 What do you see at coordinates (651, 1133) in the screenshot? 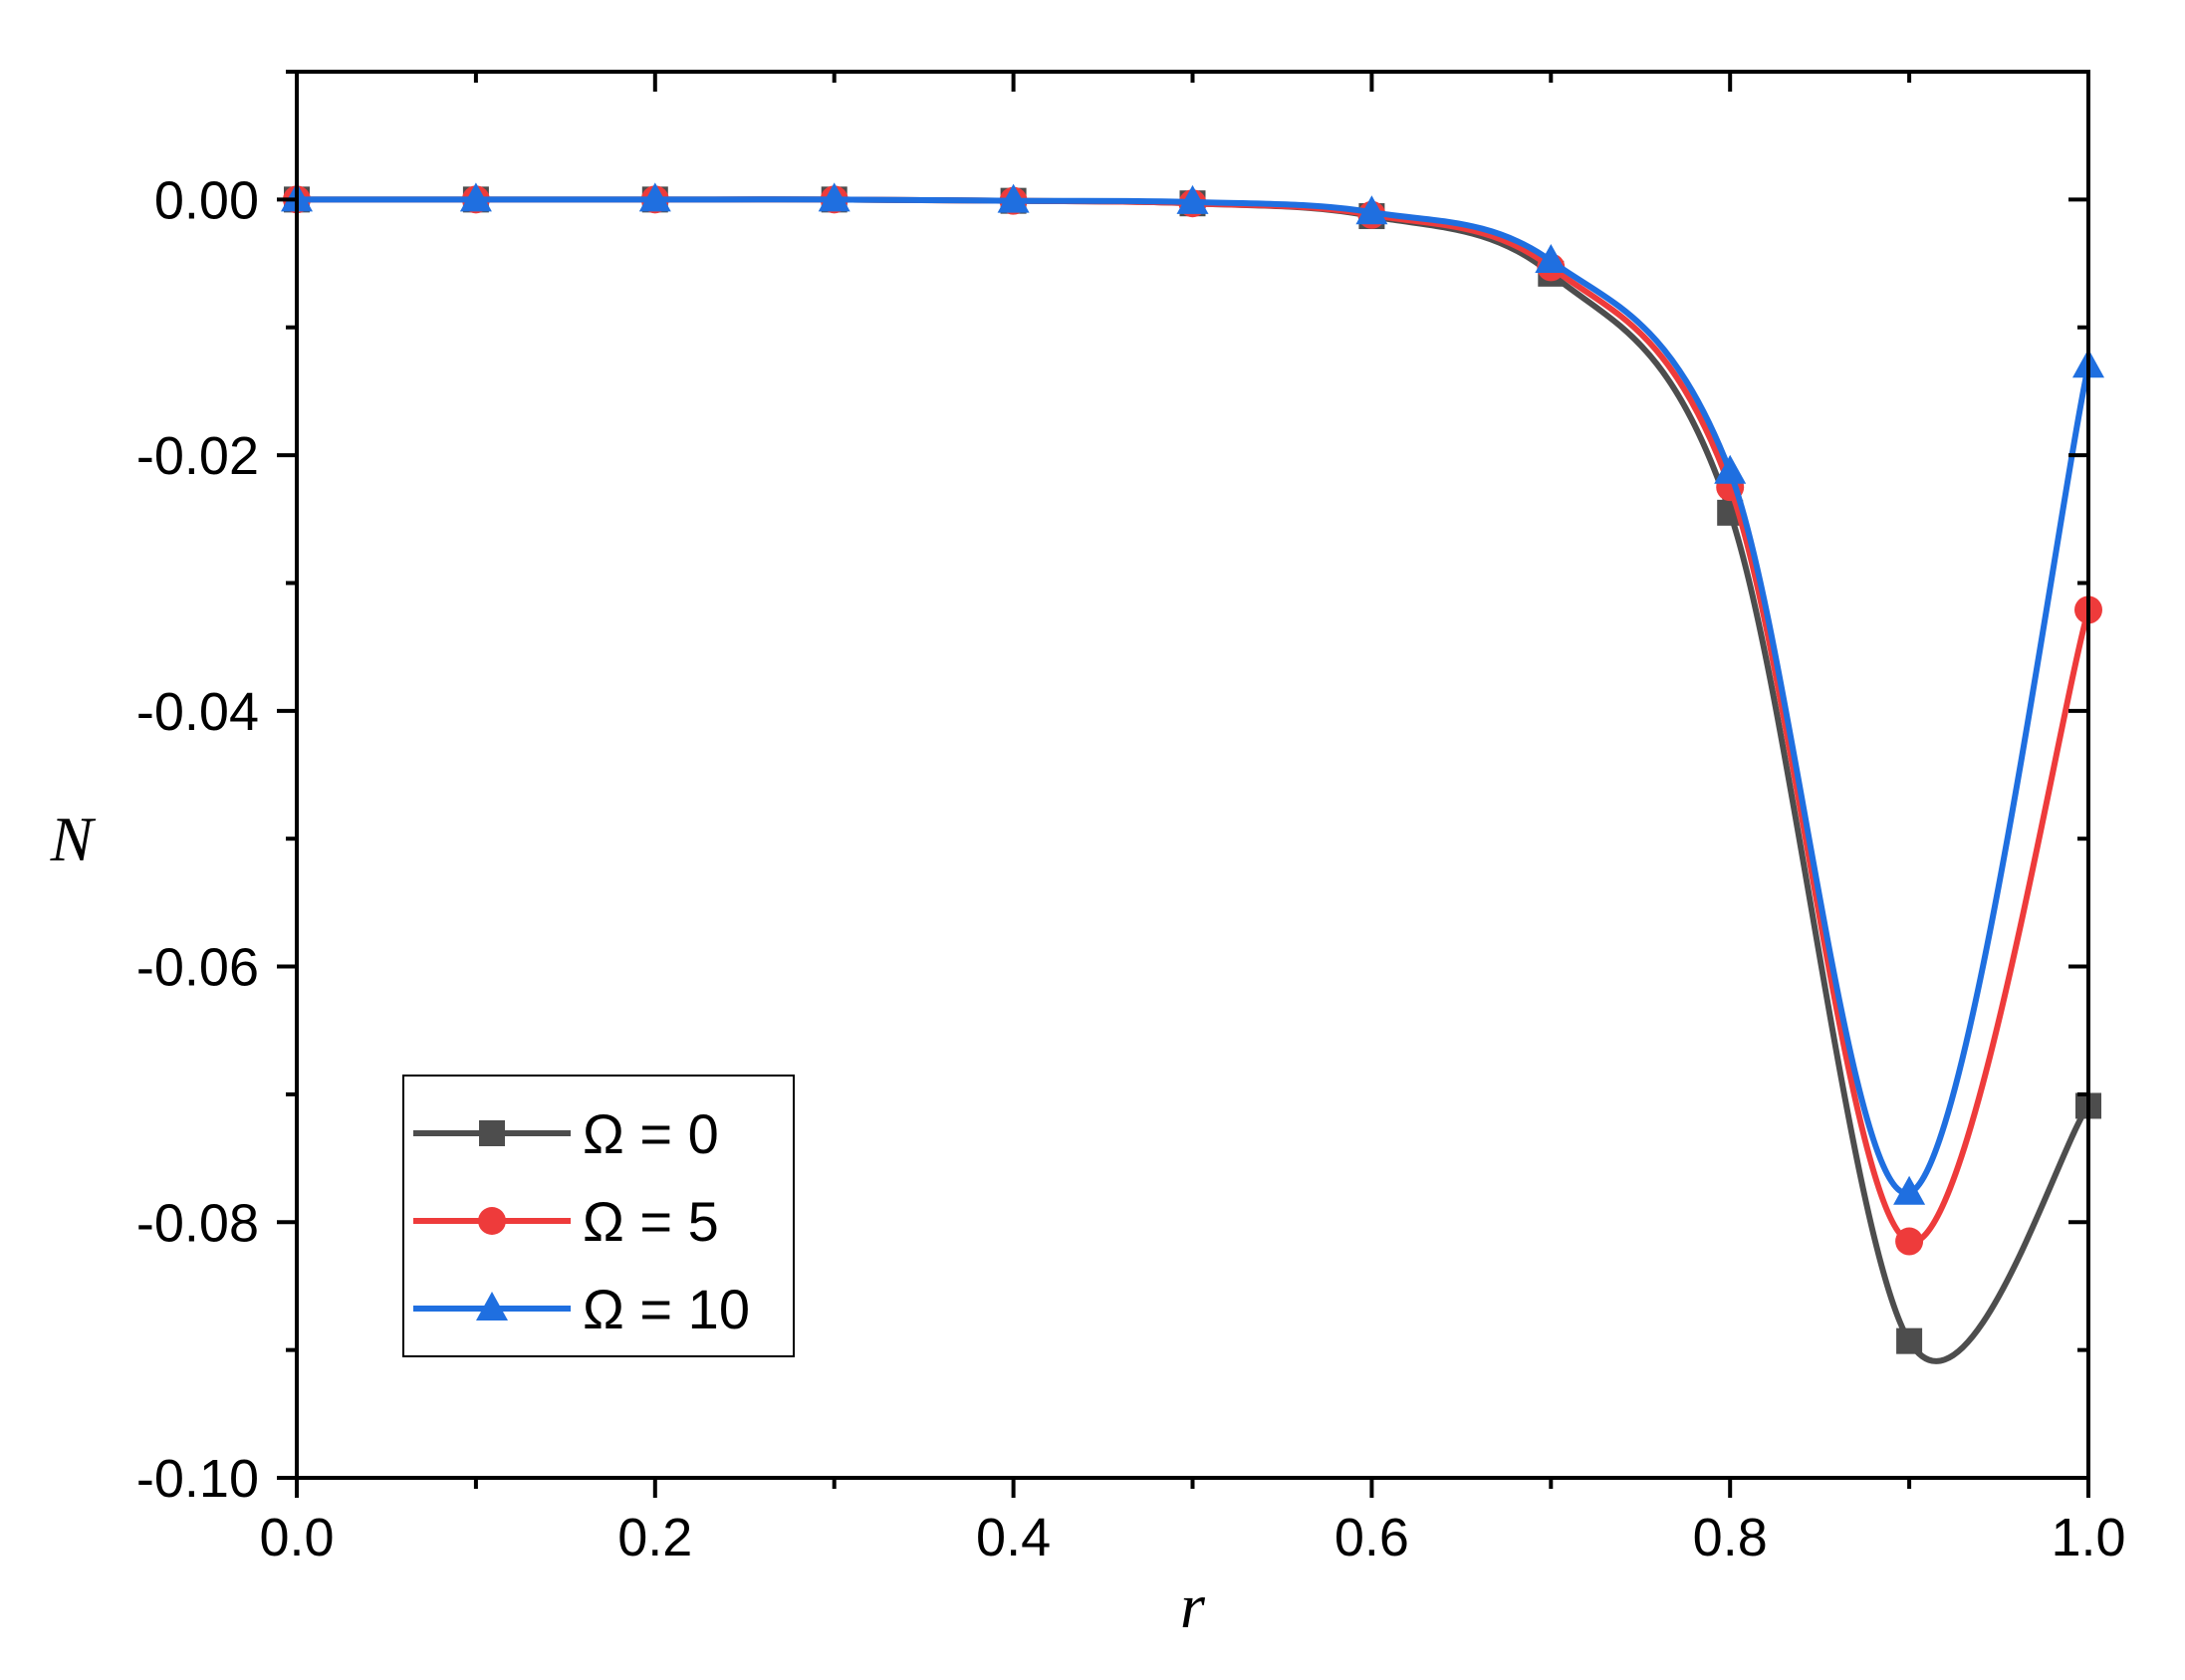
I see `legend-label: Ω = 0` at bounding box center [651, 1133].